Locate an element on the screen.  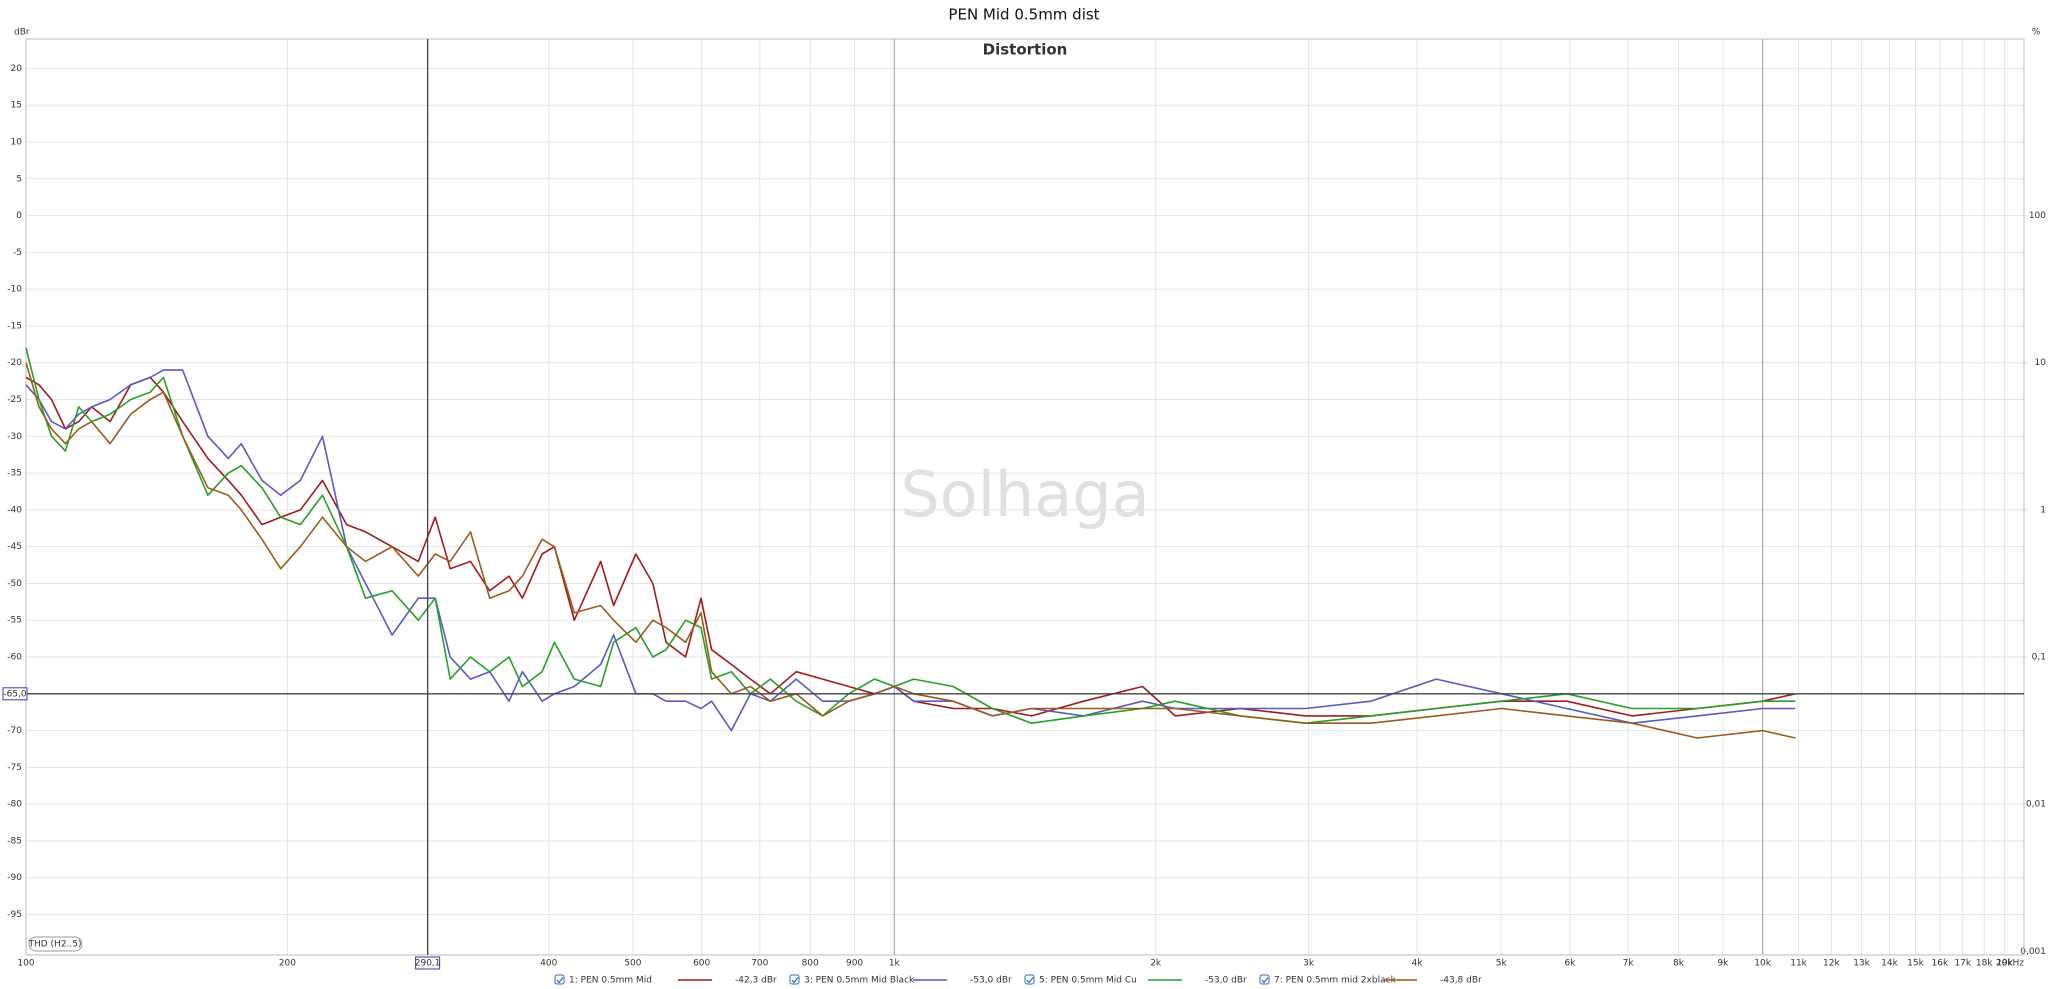
cursor-x-box is located at coordinates (428, 963).